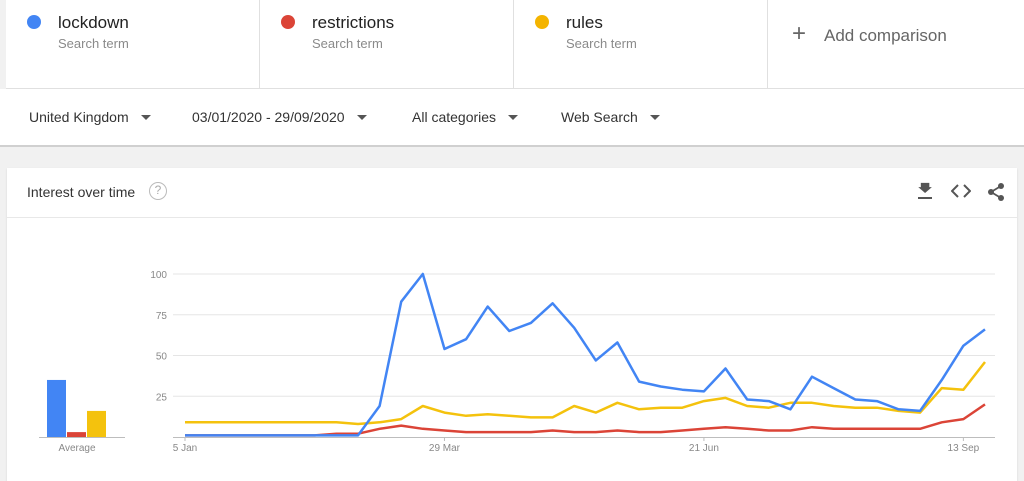  What do you see at coordinates (585, 393) in the screenshot?
I see `series-line-rules` at bounding box center [585, 393].